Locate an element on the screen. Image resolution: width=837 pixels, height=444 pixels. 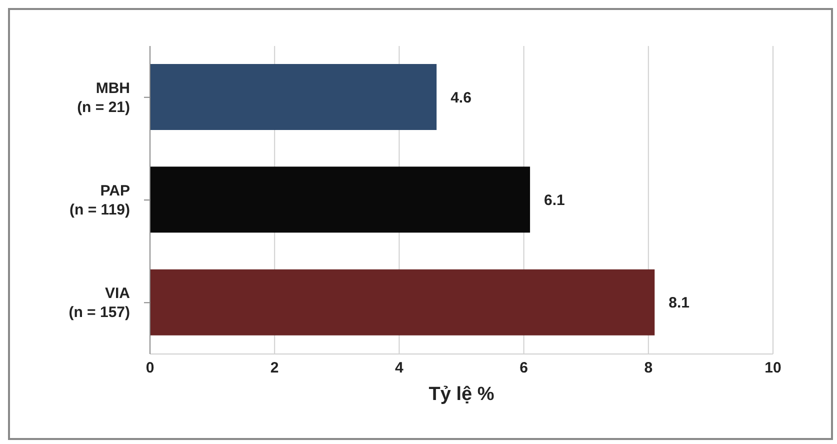
x-tick-label: 10 is located at coordinates (773, 368).